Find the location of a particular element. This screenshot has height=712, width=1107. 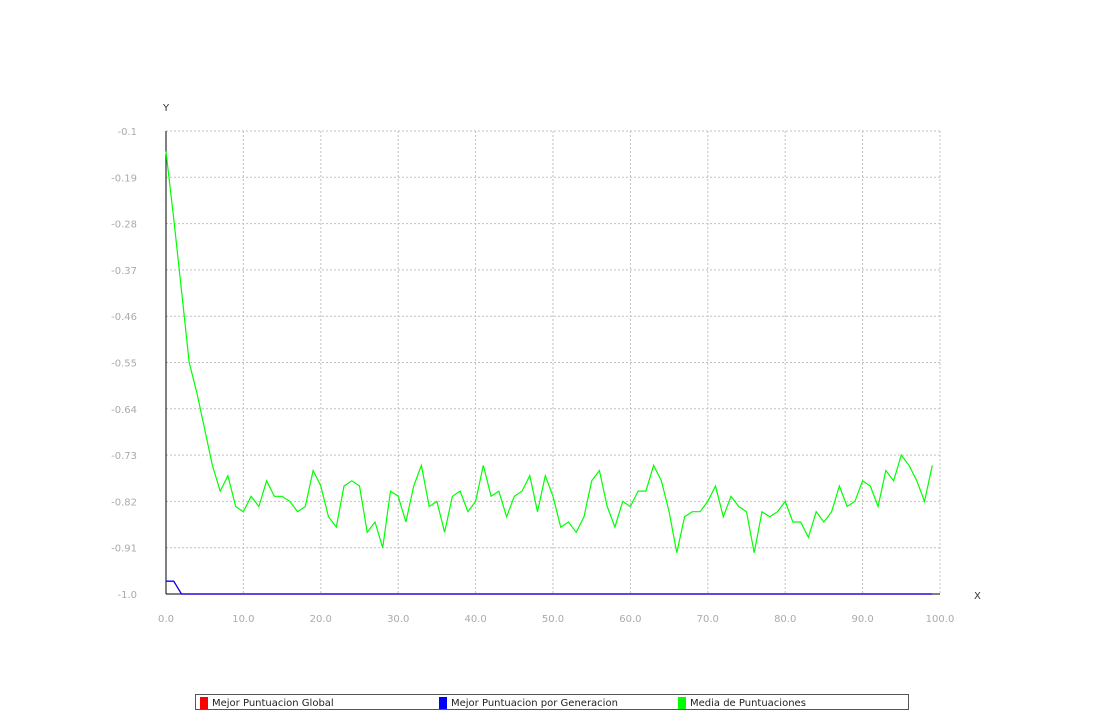

x-tick-label: 10.0 is located at coordinates (243, 619).